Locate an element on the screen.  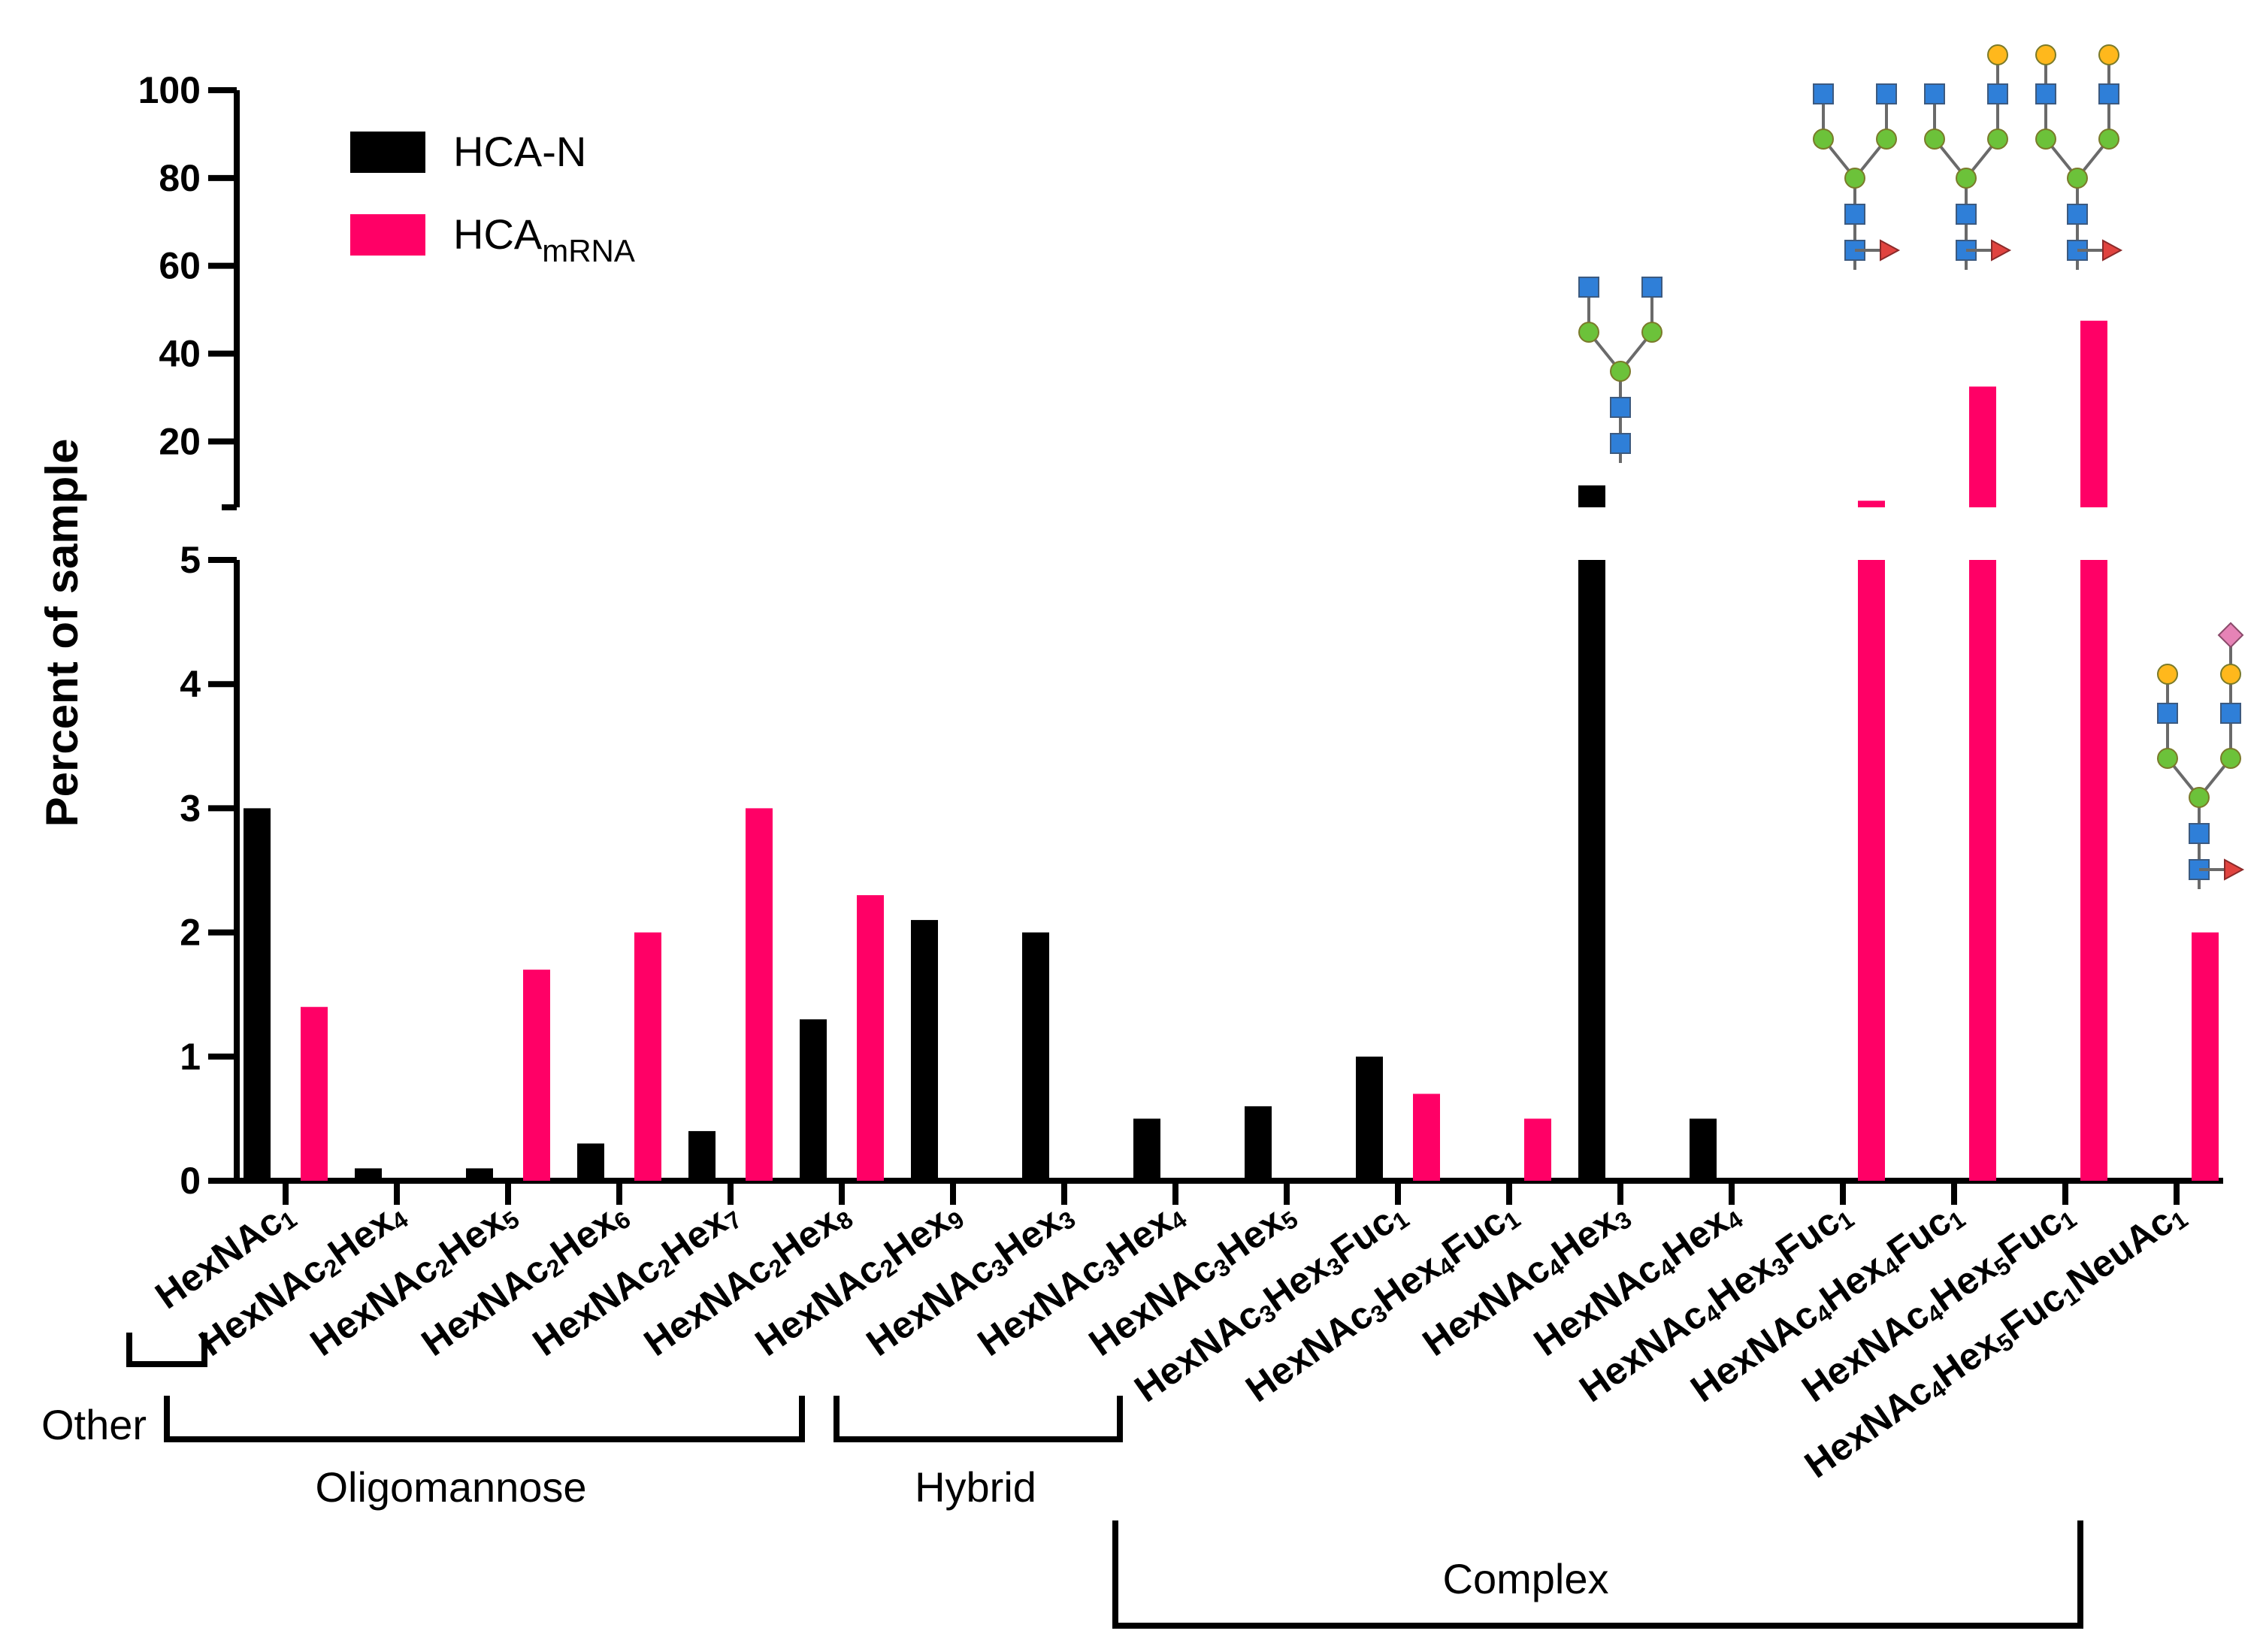
glycan-hexnac4hex5fuc1neuac1-icon is located at coordinates (2201, 755).